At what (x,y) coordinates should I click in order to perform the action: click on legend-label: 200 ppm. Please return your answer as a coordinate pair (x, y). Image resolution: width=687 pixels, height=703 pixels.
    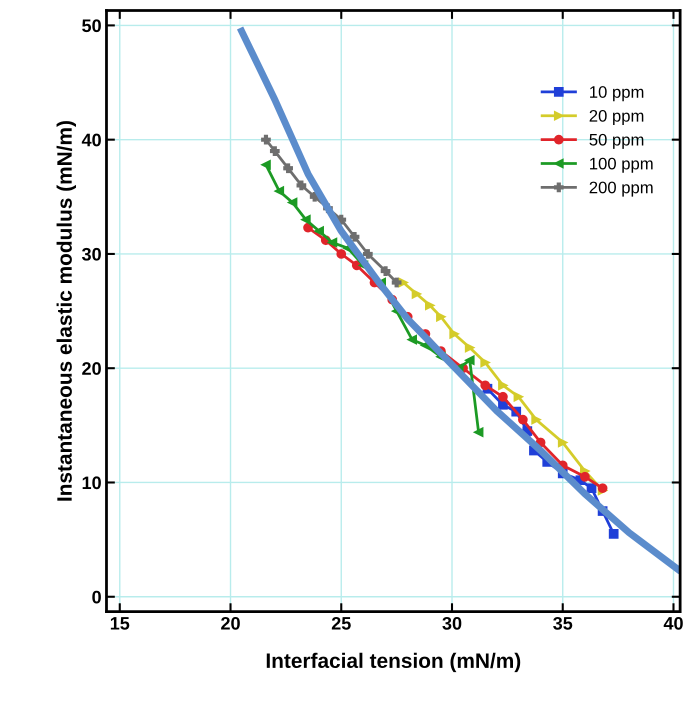
    Looking at the image, I should click on (621, 189).